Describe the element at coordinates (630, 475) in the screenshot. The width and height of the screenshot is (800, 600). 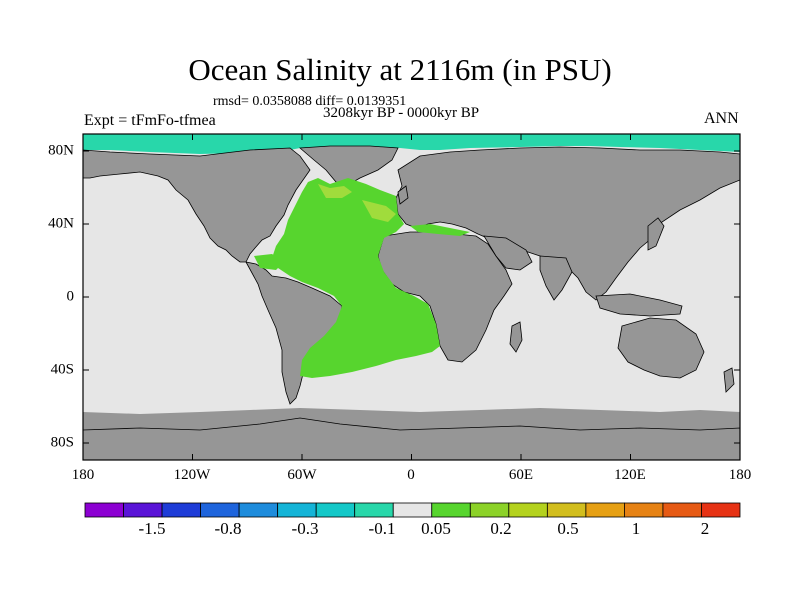
I see `lon-tick-label: 120E` at that location.